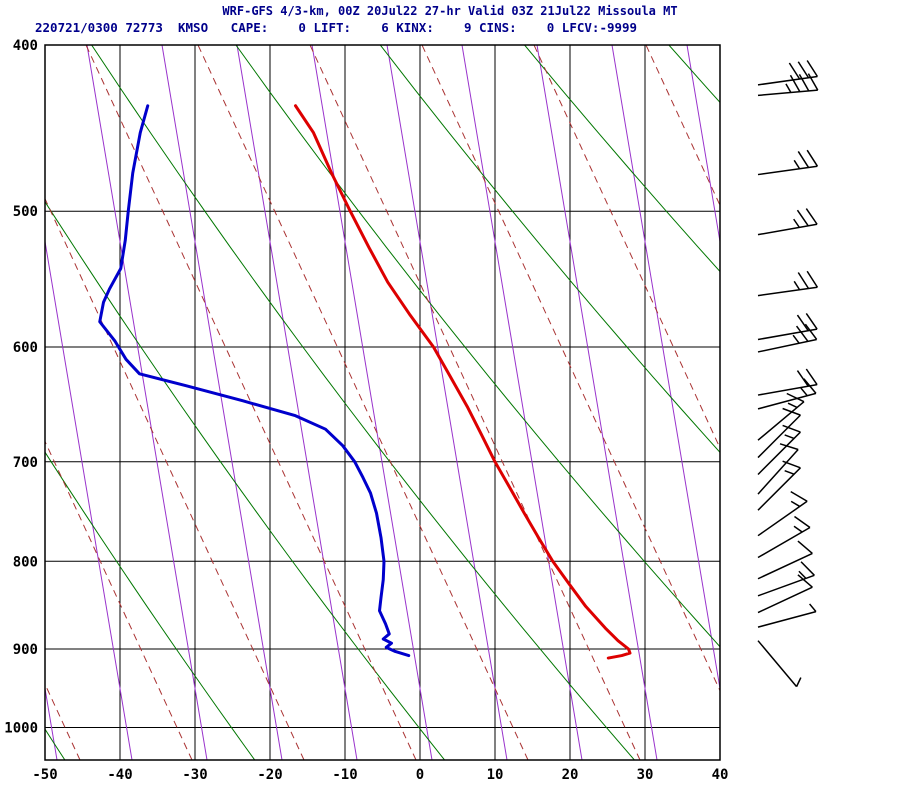 The image size is (900, 800). I want to click on pressure-axis-label: 500, so click(25, 212).